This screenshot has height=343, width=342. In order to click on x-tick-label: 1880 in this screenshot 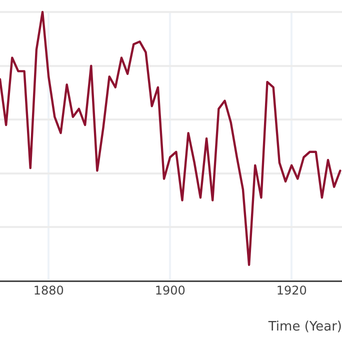, I will do `click(48, 290)`.